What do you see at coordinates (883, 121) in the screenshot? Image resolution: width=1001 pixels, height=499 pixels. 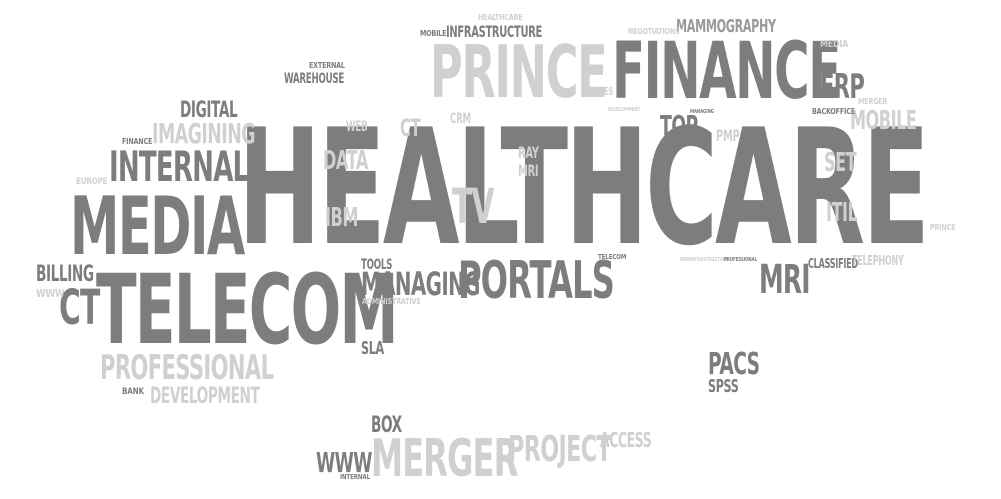 I see `word-mobile: MOBILE` at bounding box center [883, 121].